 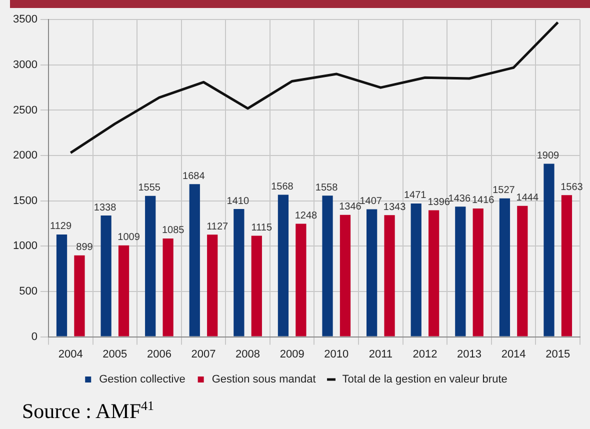 What do you see at coordinates (25, 110) in the screenshot?
I see `y-tick-label: 2500` at bounding box center [25, 110].